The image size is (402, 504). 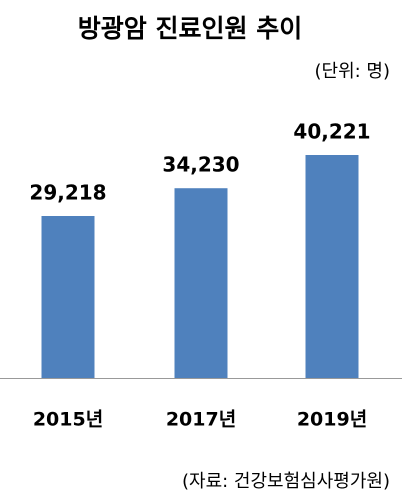 What do you see at coordinates (201, 420) in the screenshot?
I see `x-tick-label: 2017년` at bounding box center [201, 420].